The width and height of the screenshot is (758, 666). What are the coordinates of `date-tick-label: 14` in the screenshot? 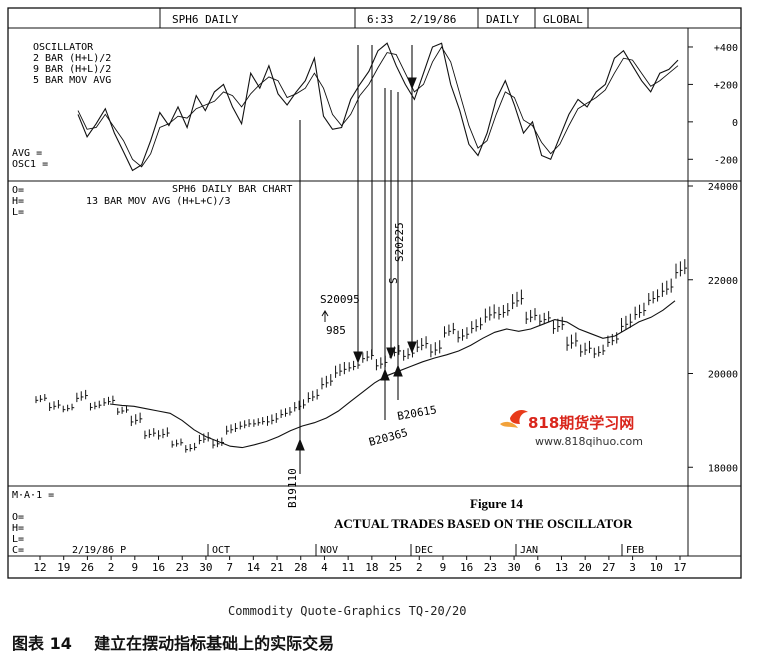 It's located at (254, 567).